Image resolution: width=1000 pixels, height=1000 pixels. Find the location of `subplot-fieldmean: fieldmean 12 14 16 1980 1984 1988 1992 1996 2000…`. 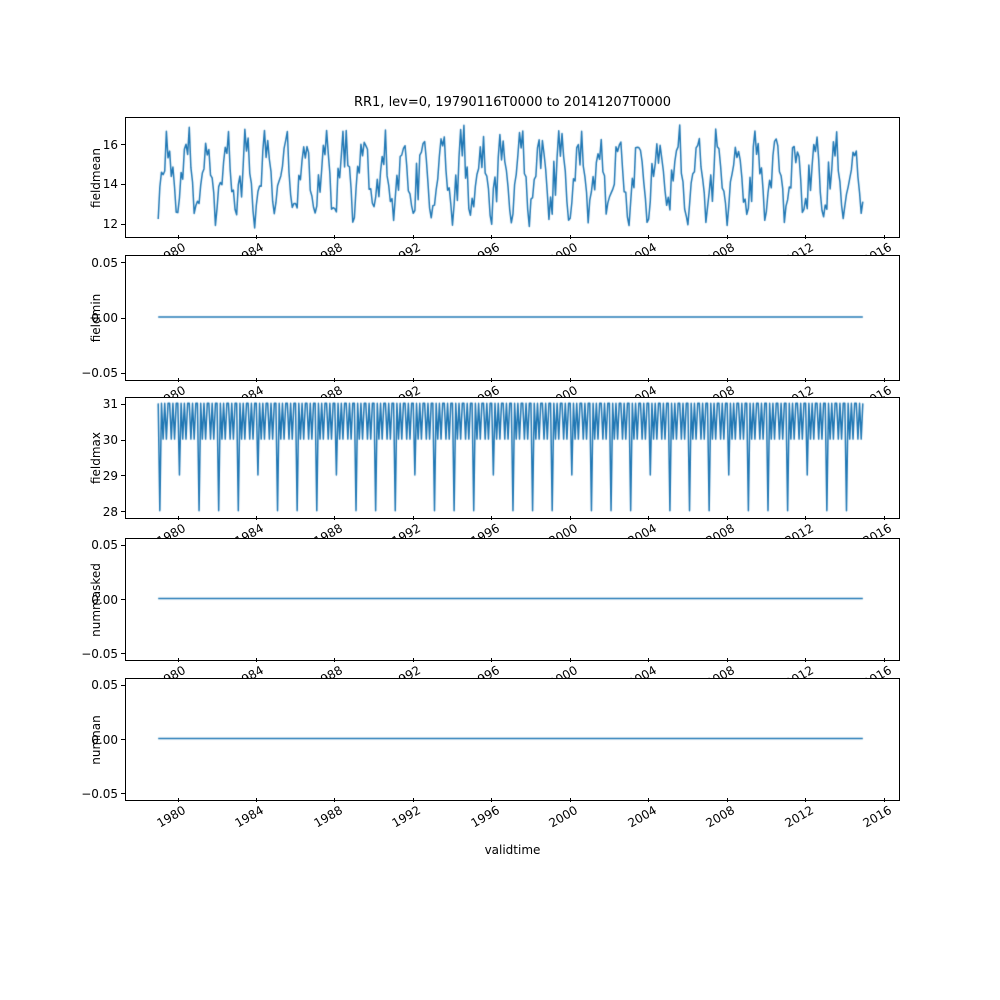

subplot-fieldmean: fieldmean 12 14 16 1980 1984 1988 1992 1996 2000… is located at coordinates (494, 192).